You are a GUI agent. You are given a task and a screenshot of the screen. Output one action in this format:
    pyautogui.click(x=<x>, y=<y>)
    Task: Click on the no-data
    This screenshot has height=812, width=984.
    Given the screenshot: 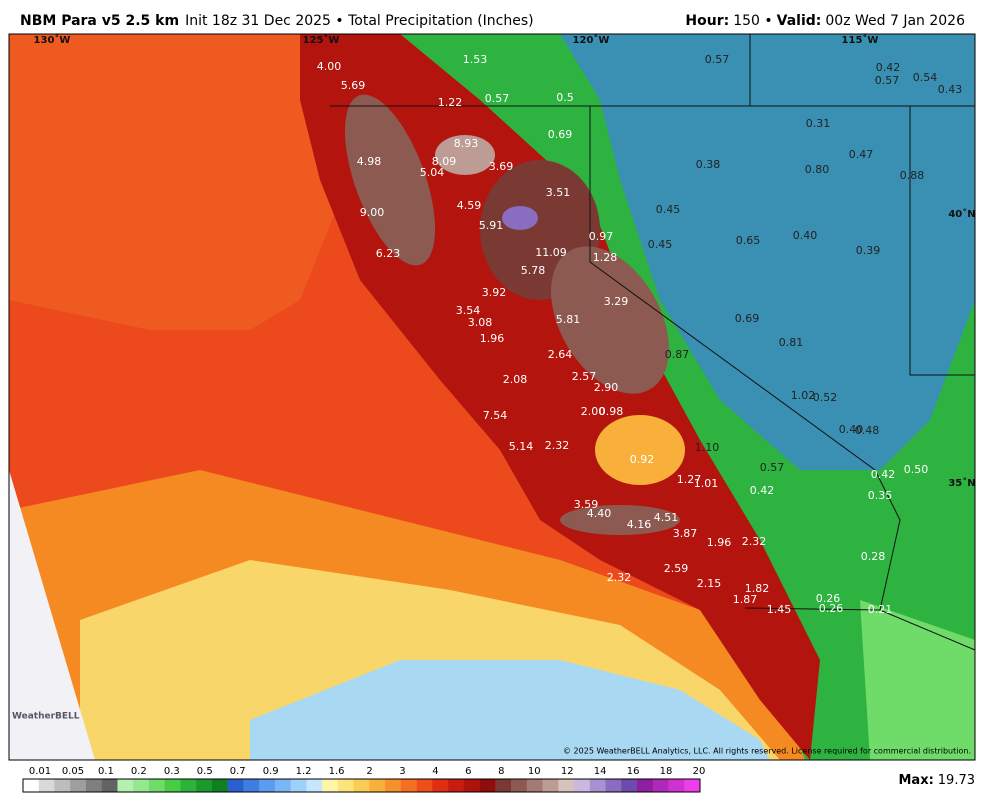 What is the action you would take?
    pyautogui.click(x=52, y=615)
    